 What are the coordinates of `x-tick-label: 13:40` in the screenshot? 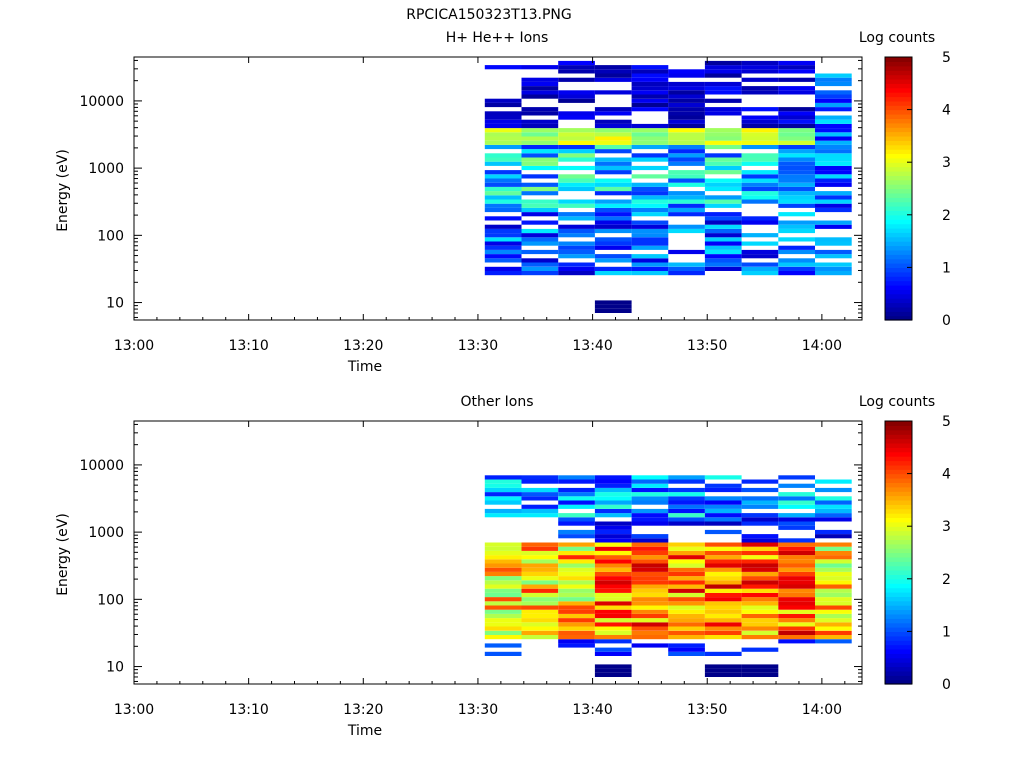 It's located at (592, 710).